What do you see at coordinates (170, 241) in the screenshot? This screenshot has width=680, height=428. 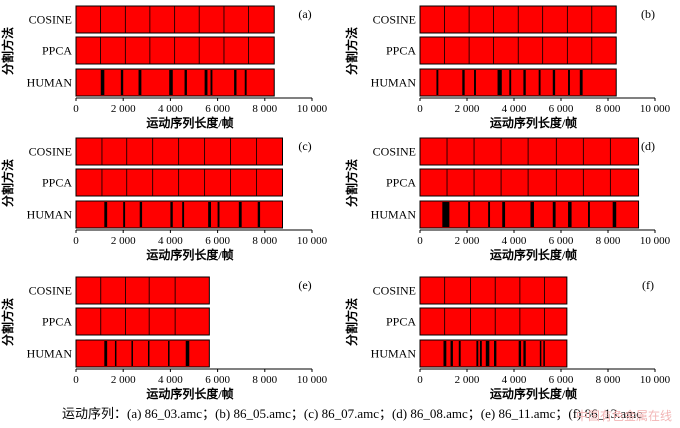 I see `panel-c-x-tick-label-2: 4 000` at bounding box center [170, 241].